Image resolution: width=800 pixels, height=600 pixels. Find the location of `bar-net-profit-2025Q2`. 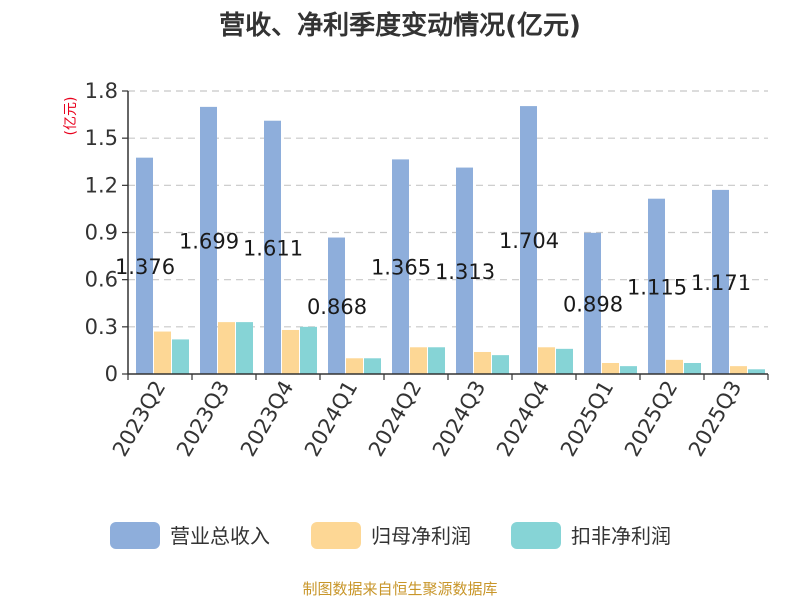

bar-net-profit-2025Q2 is located at coordinates (674, 366).